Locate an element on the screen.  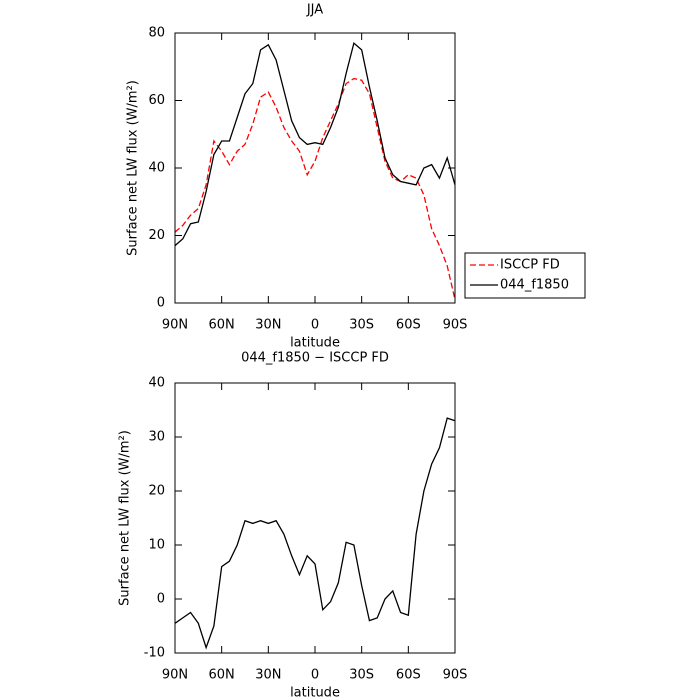
legend-label: ISCCP FD is located at coordinates (530, 265).